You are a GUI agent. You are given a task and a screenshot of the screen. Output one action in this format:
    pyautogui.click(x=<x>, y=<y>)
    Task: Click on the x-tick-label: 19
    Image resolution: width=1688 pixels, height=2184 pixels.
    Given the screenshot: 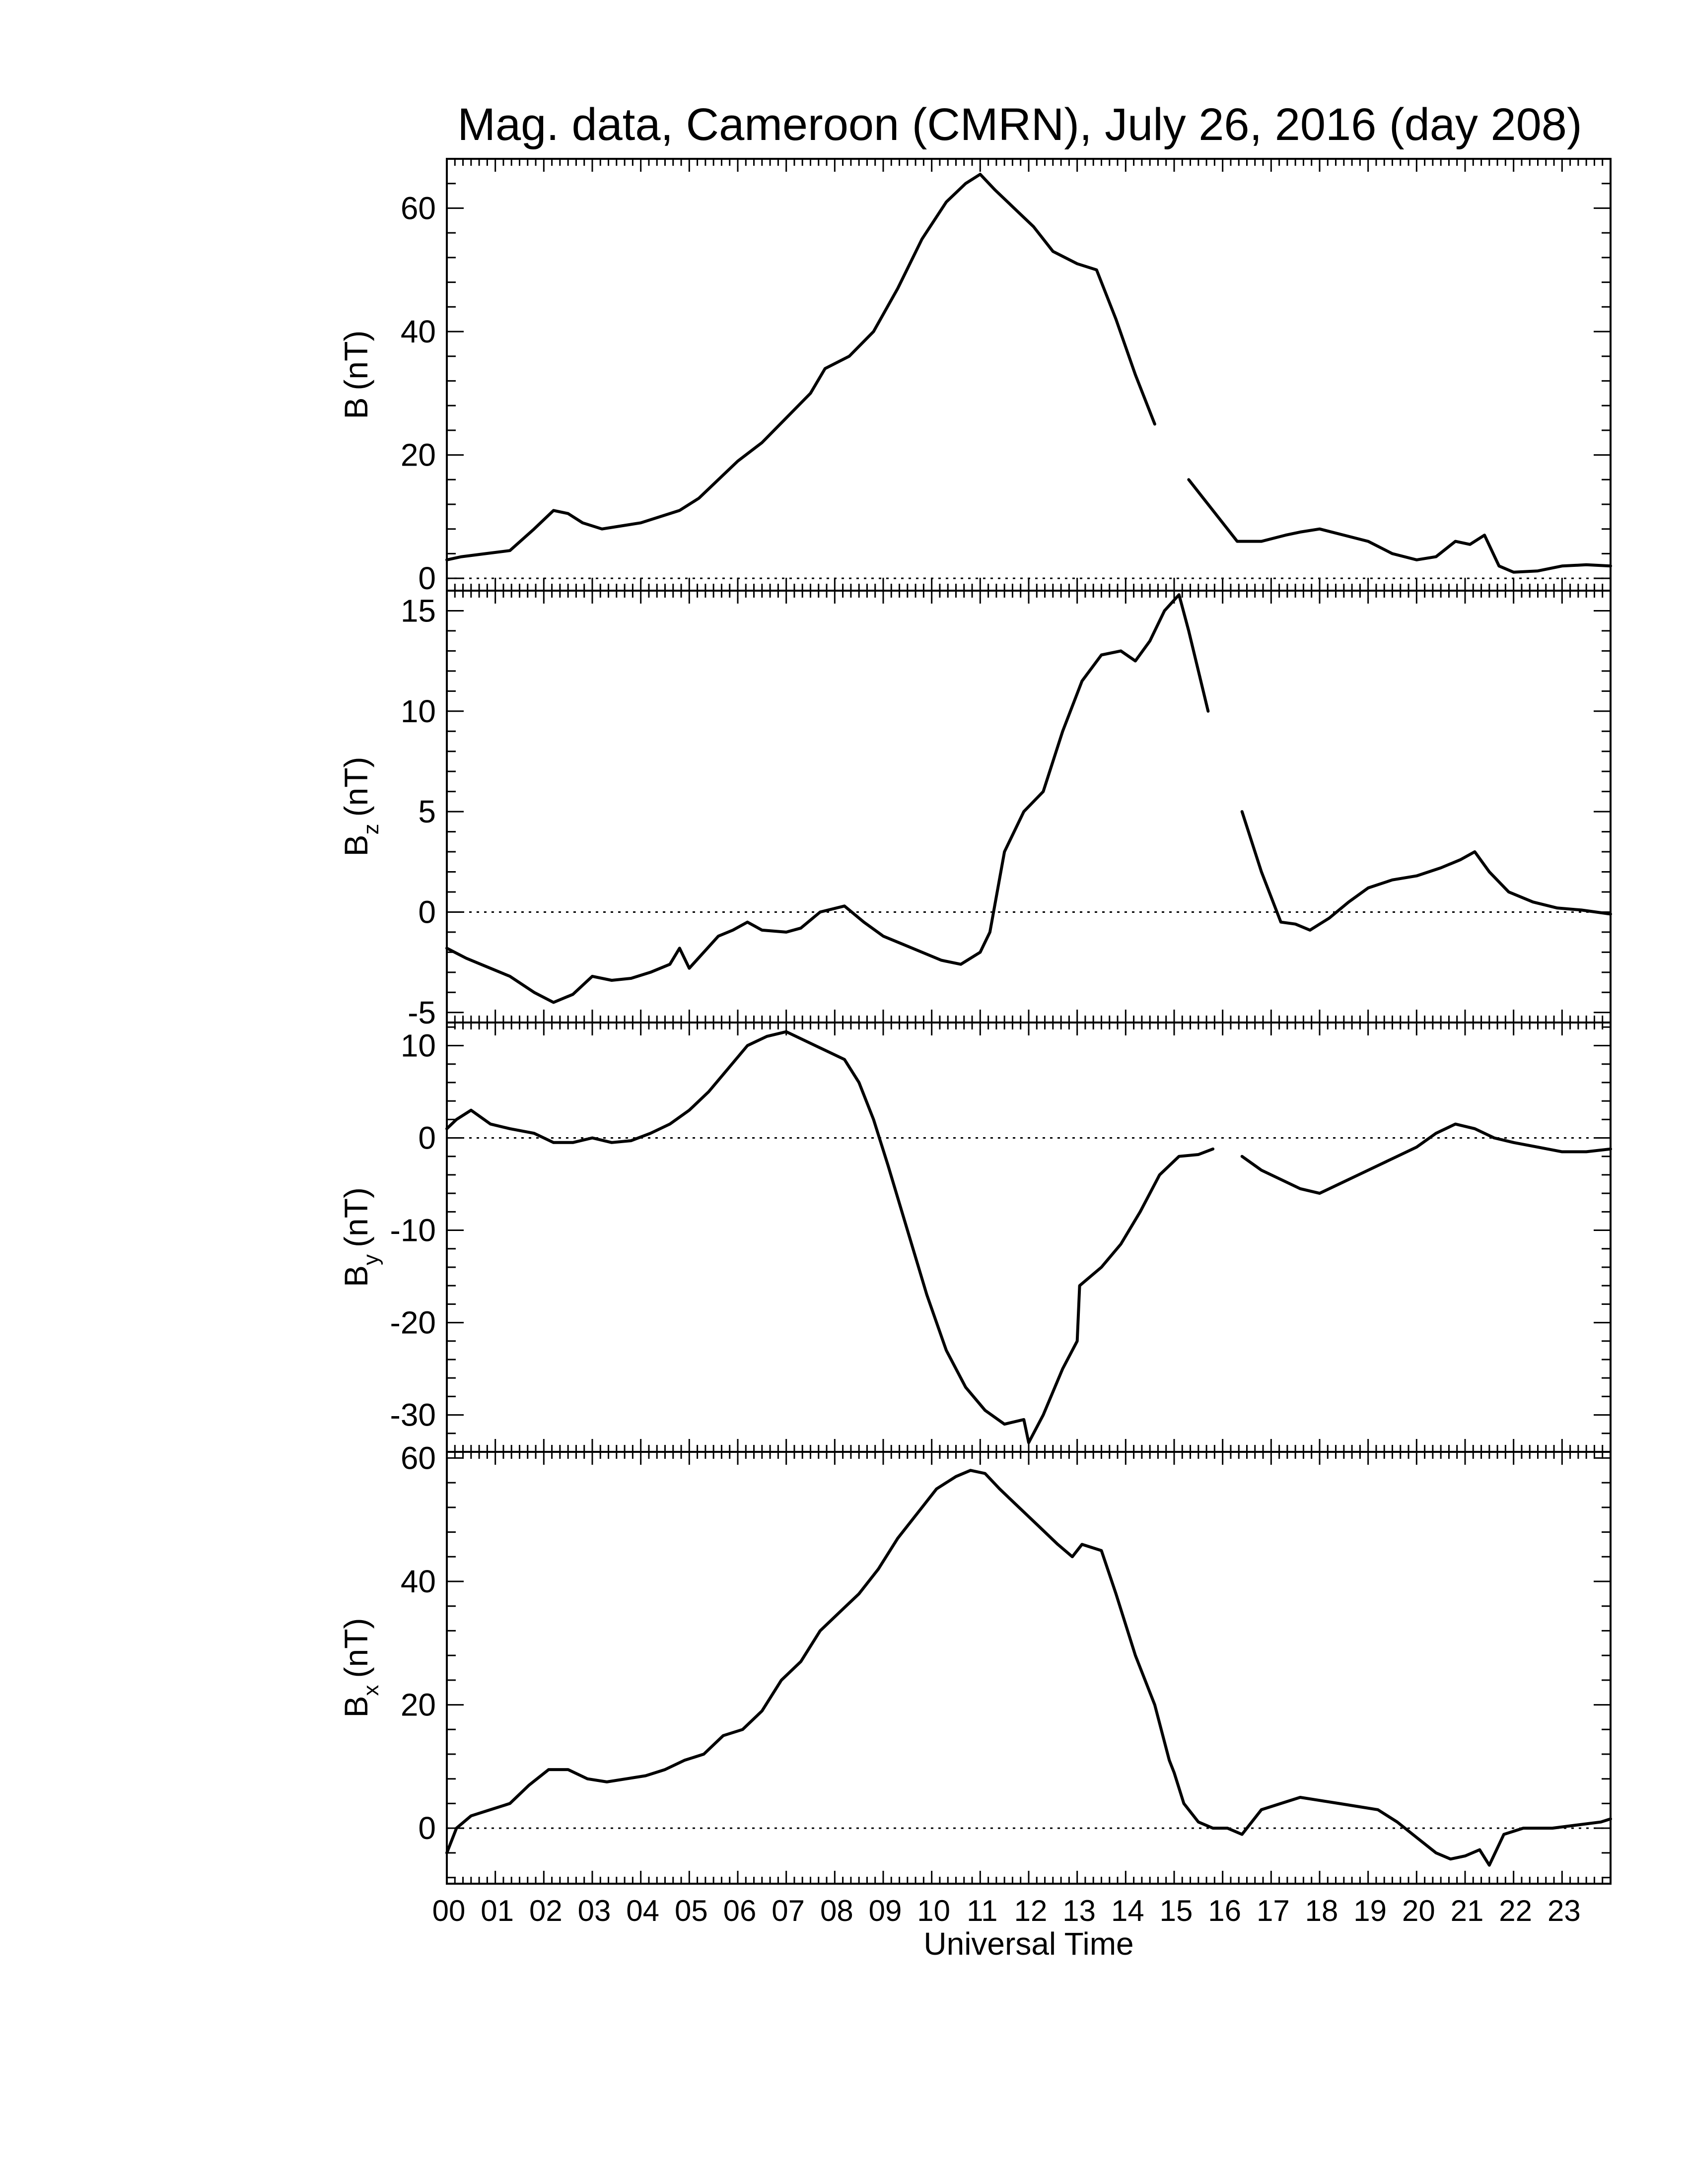 What is the action you would take?
    pyautogui.click(x=1370, y=1910)
    